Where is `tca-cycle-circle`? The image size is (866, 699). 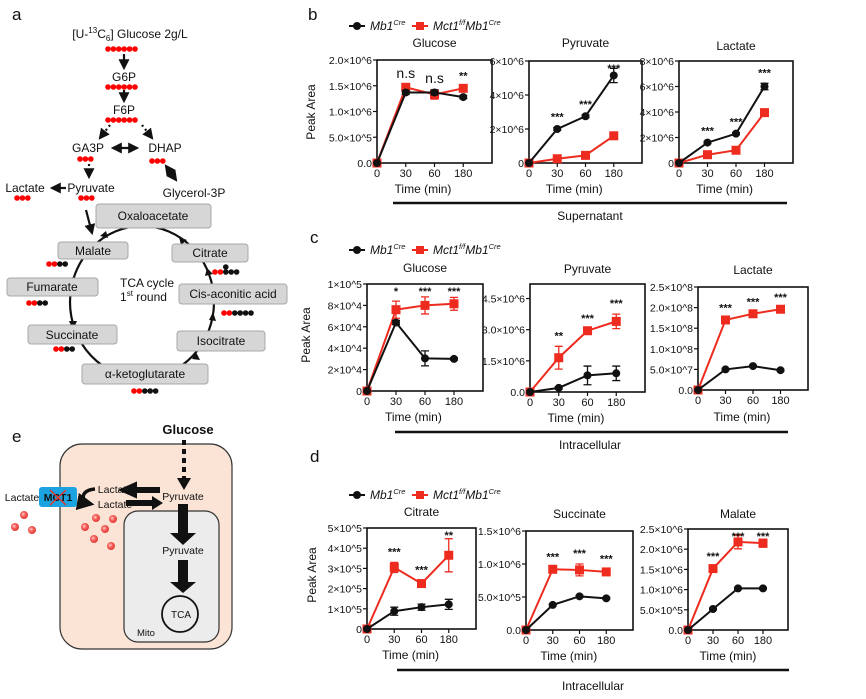 tca-cycle-circle is located at coordinates (180, 614).